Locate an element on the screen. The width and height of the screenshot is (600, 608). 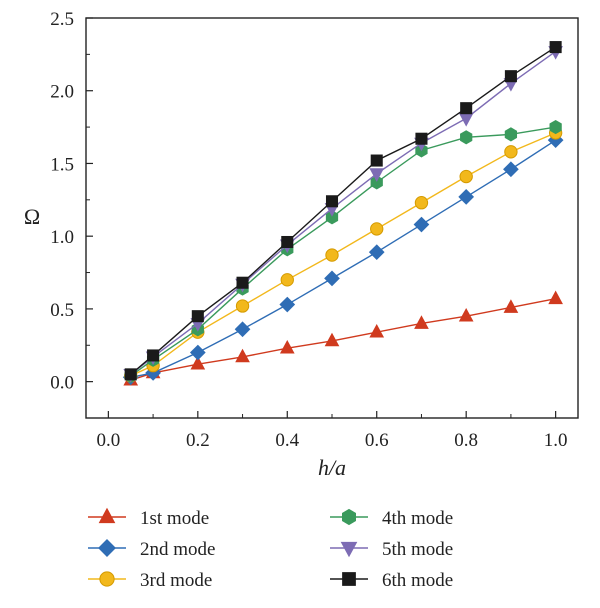
legend-entry: 6th mode is located at coordinates (391, 580).